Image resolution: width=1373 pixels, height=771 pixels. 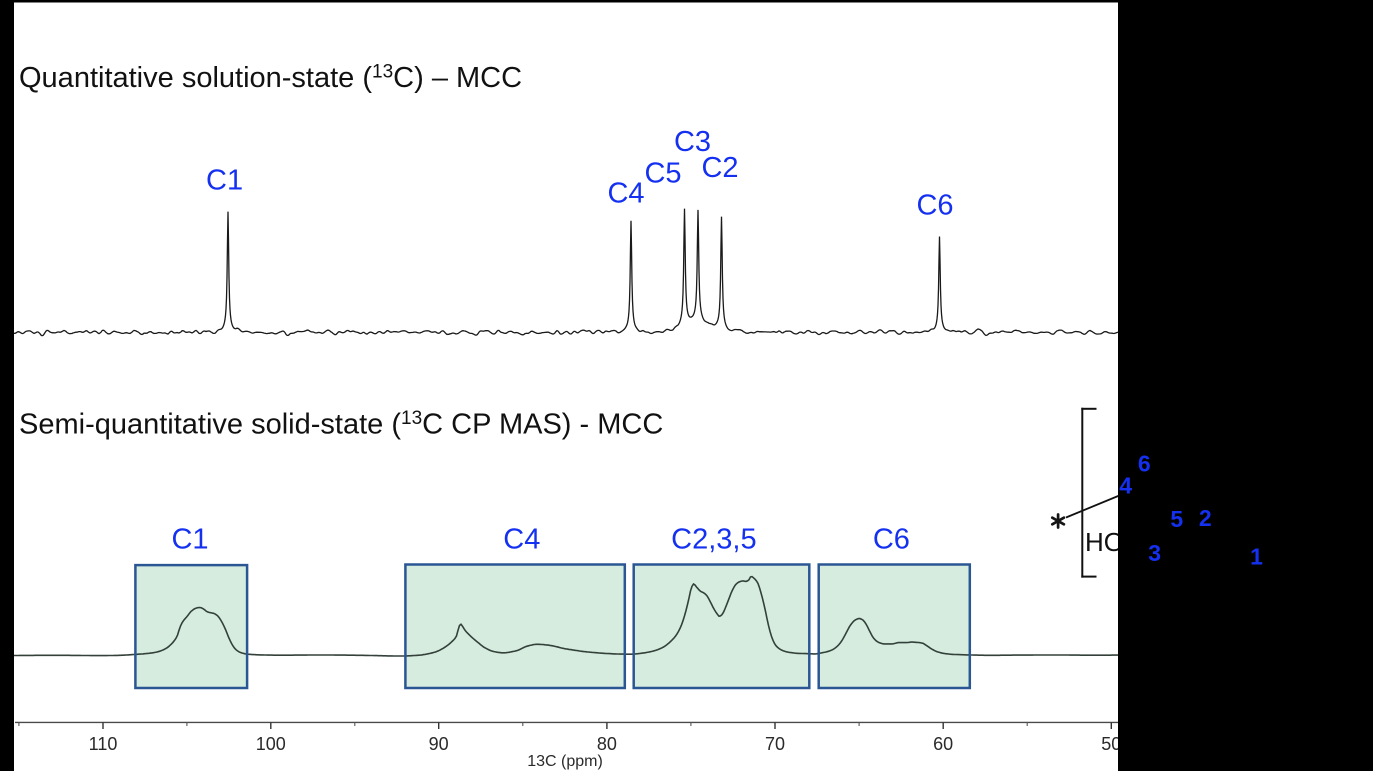 What do you see at coordinates (1111, 744) in the screenshot?
I see `svg-text: 50` at bounding box center [1111, 744].